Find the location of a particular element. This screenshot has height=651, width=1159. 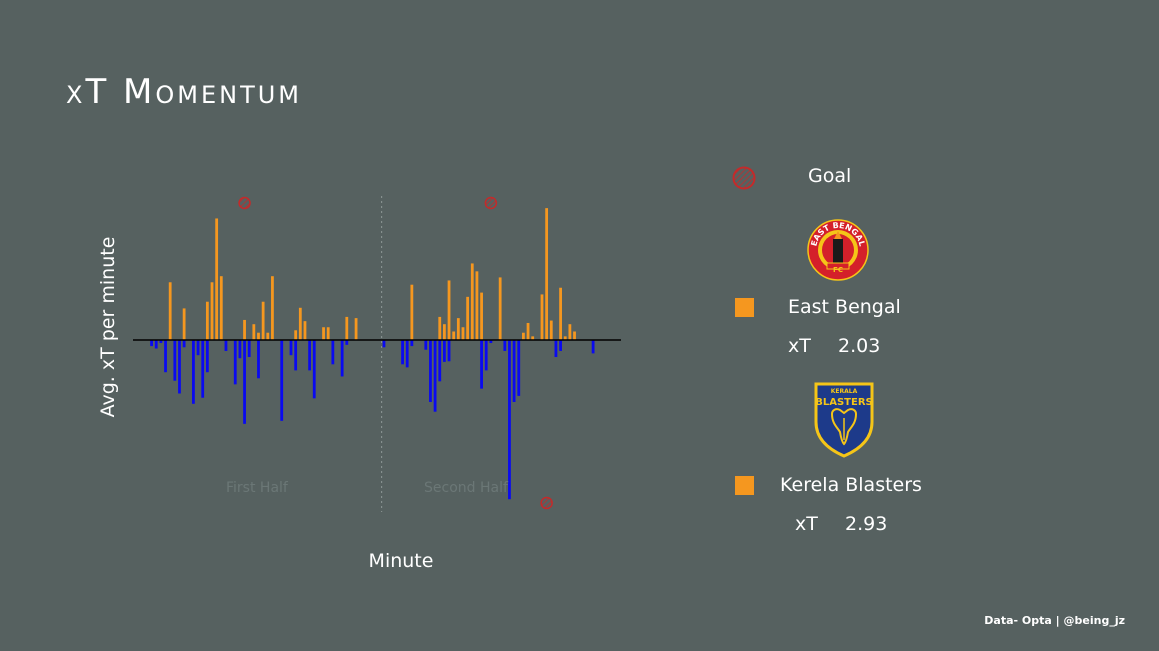

kerala-blasters-logo-top: KERALA is located at coordinates (844, 391).